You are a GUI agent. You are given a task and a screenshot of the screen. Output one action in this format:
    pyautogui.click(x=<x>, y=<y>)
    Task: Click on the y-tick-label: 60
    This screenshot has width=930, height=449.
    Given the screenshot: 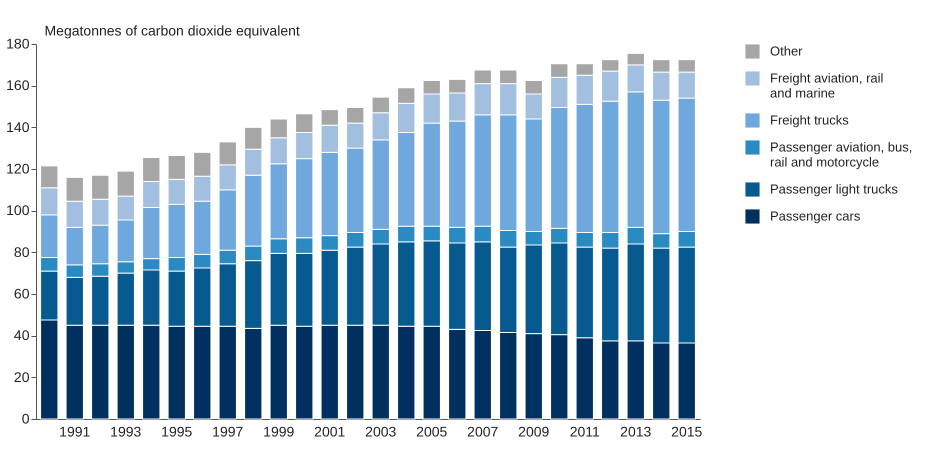 What is the action you would take?
    pyautogui.click(x=22, y=294)
    